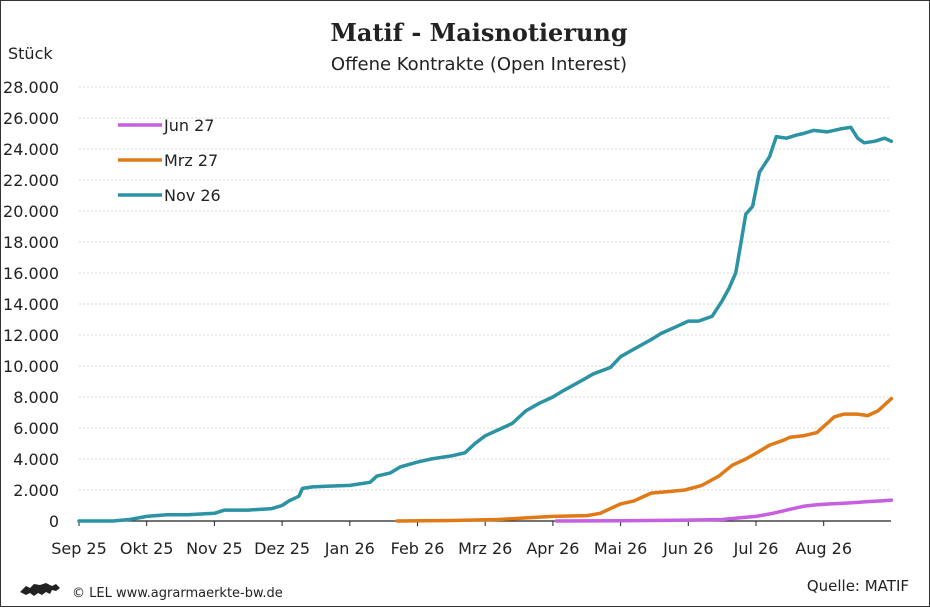  What do you see at coordinates (823, 548) in the screenshot?
I see `x-tick-label: Aug 26` at bounding box center [823, 548].